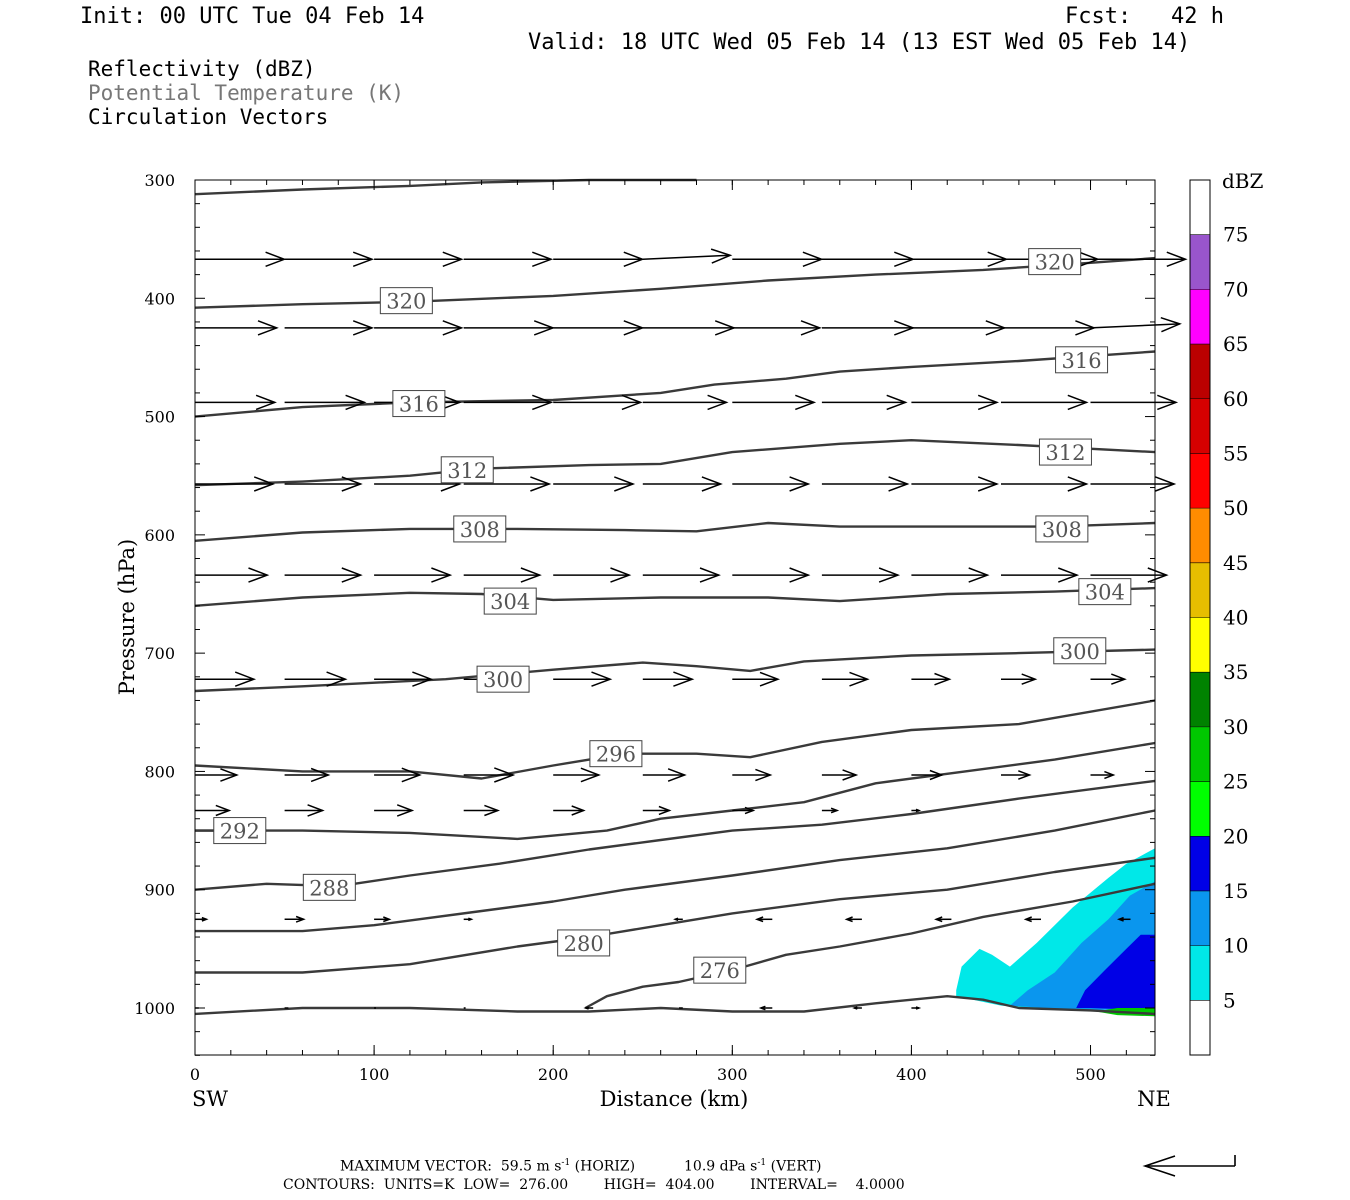  What do you see at coordinates (467, 471) in the screenshot?
I see `theta-label-text: 312` at bounding box center [467, 471].